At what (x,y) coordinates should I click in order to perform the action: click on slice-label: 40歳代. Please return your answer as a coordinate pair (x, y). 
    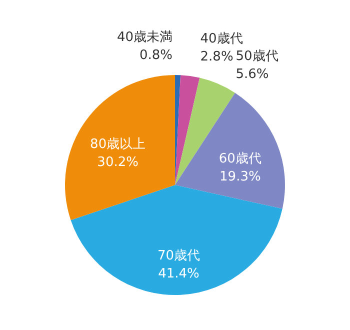
    Looking at the image, I should click on (221, 38).